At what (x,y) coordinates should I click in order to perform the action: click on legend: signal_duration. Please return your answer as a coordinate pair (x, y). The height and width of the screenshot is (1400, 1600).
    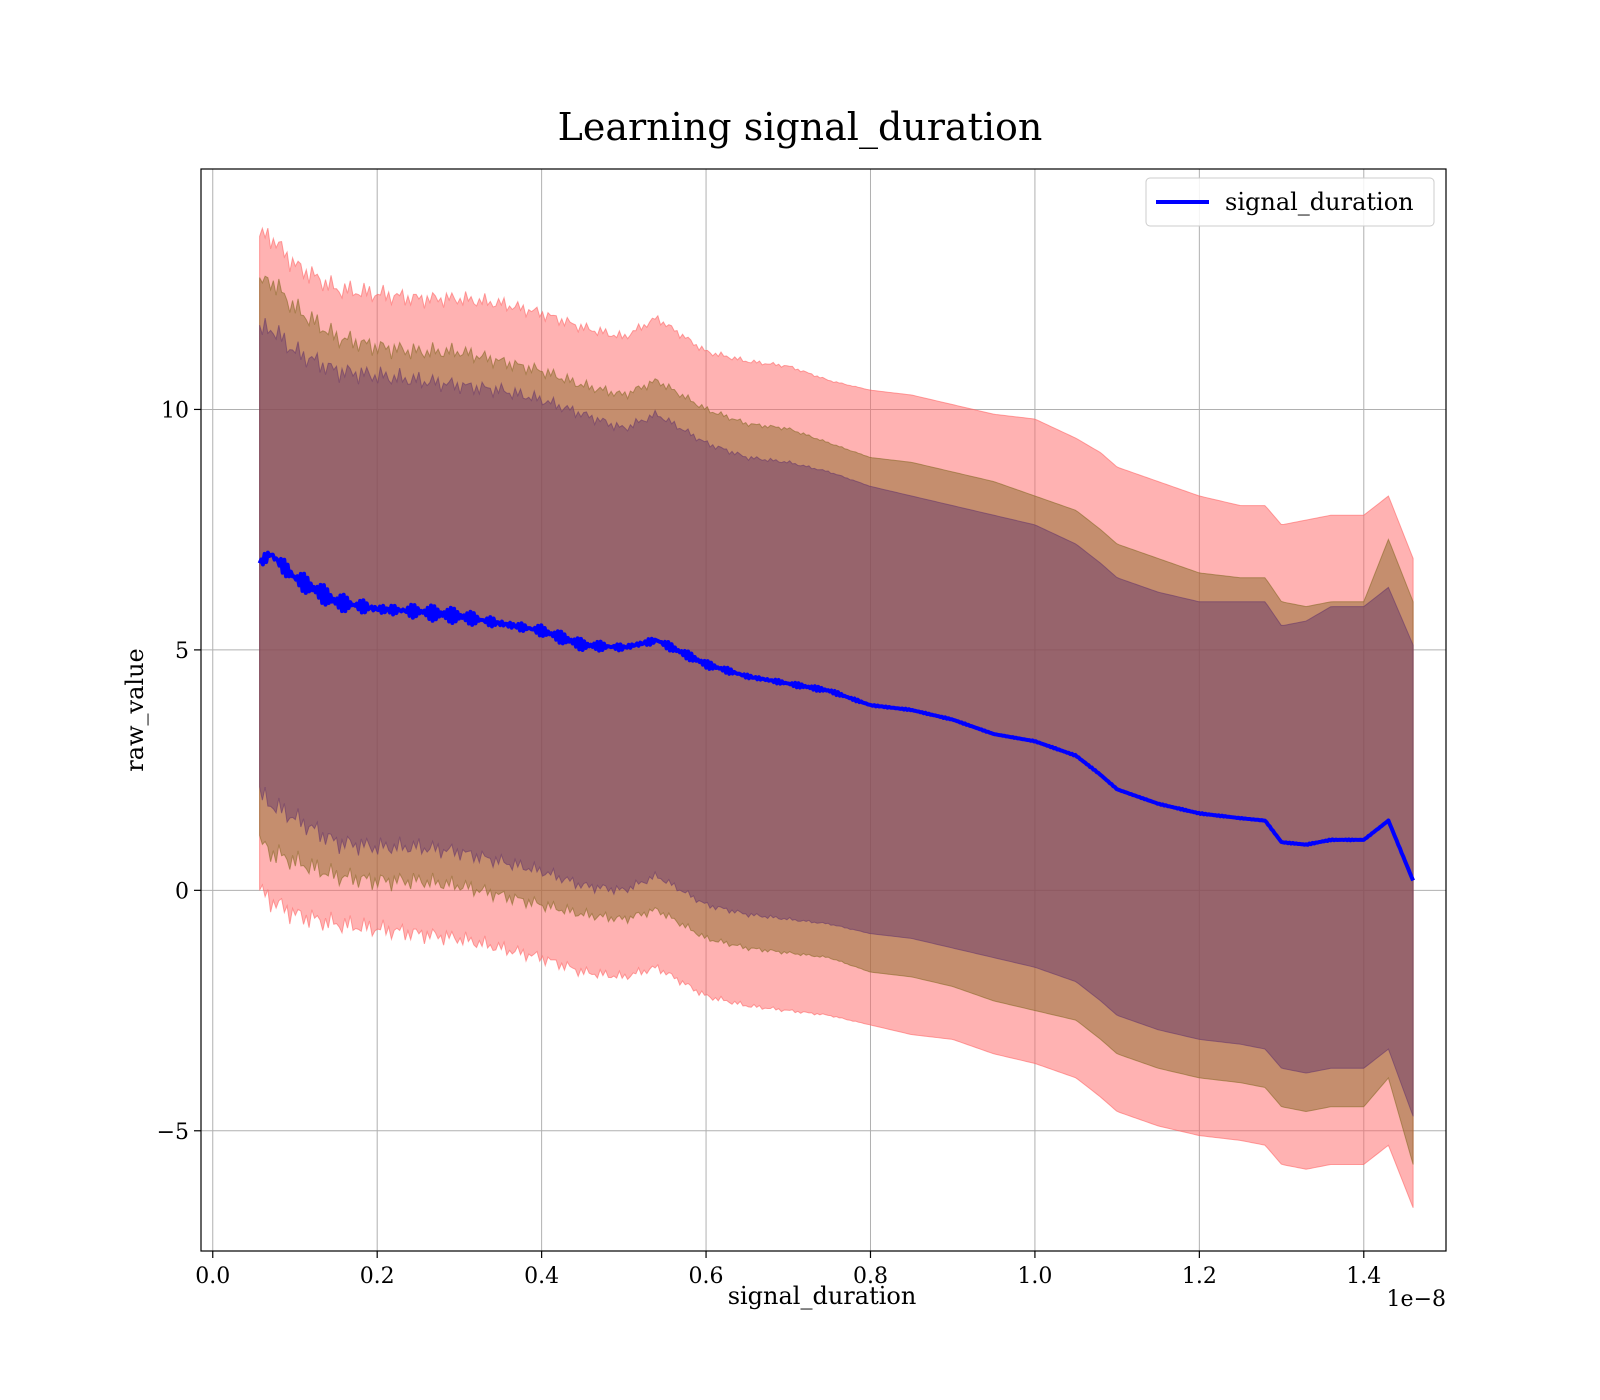
    Looking at the image, I should click on (1290, 202).